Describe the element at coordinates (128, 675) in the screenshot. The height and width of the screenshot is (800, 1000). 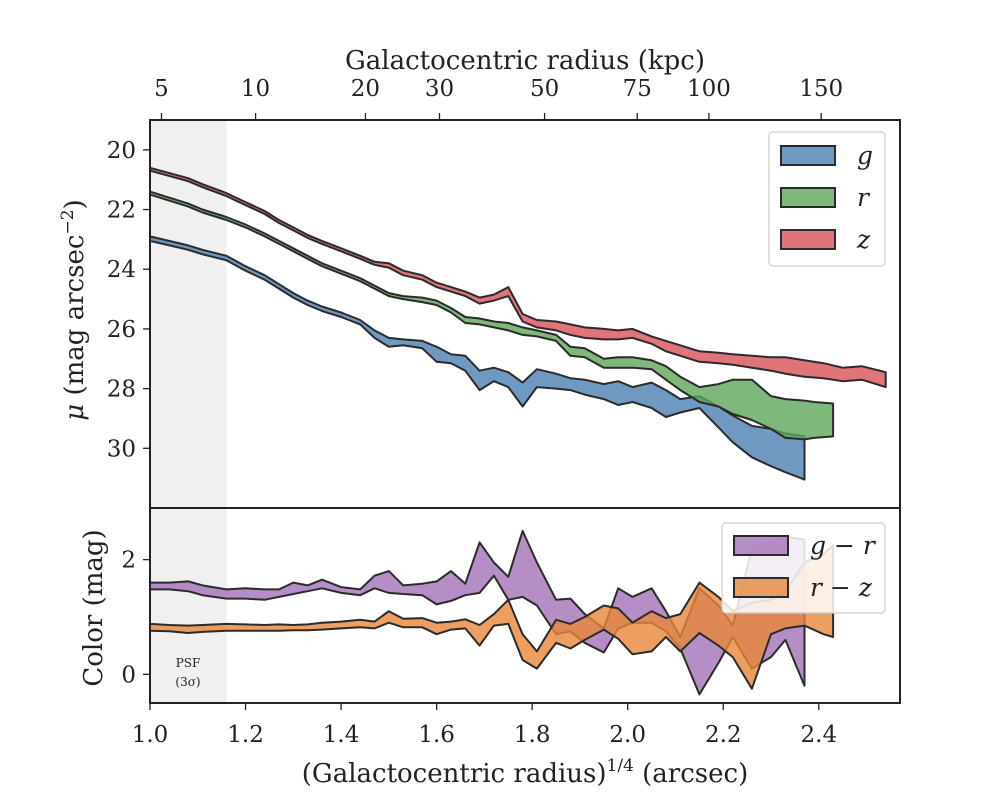
I see `color-y-tick-label: 0` at that location.